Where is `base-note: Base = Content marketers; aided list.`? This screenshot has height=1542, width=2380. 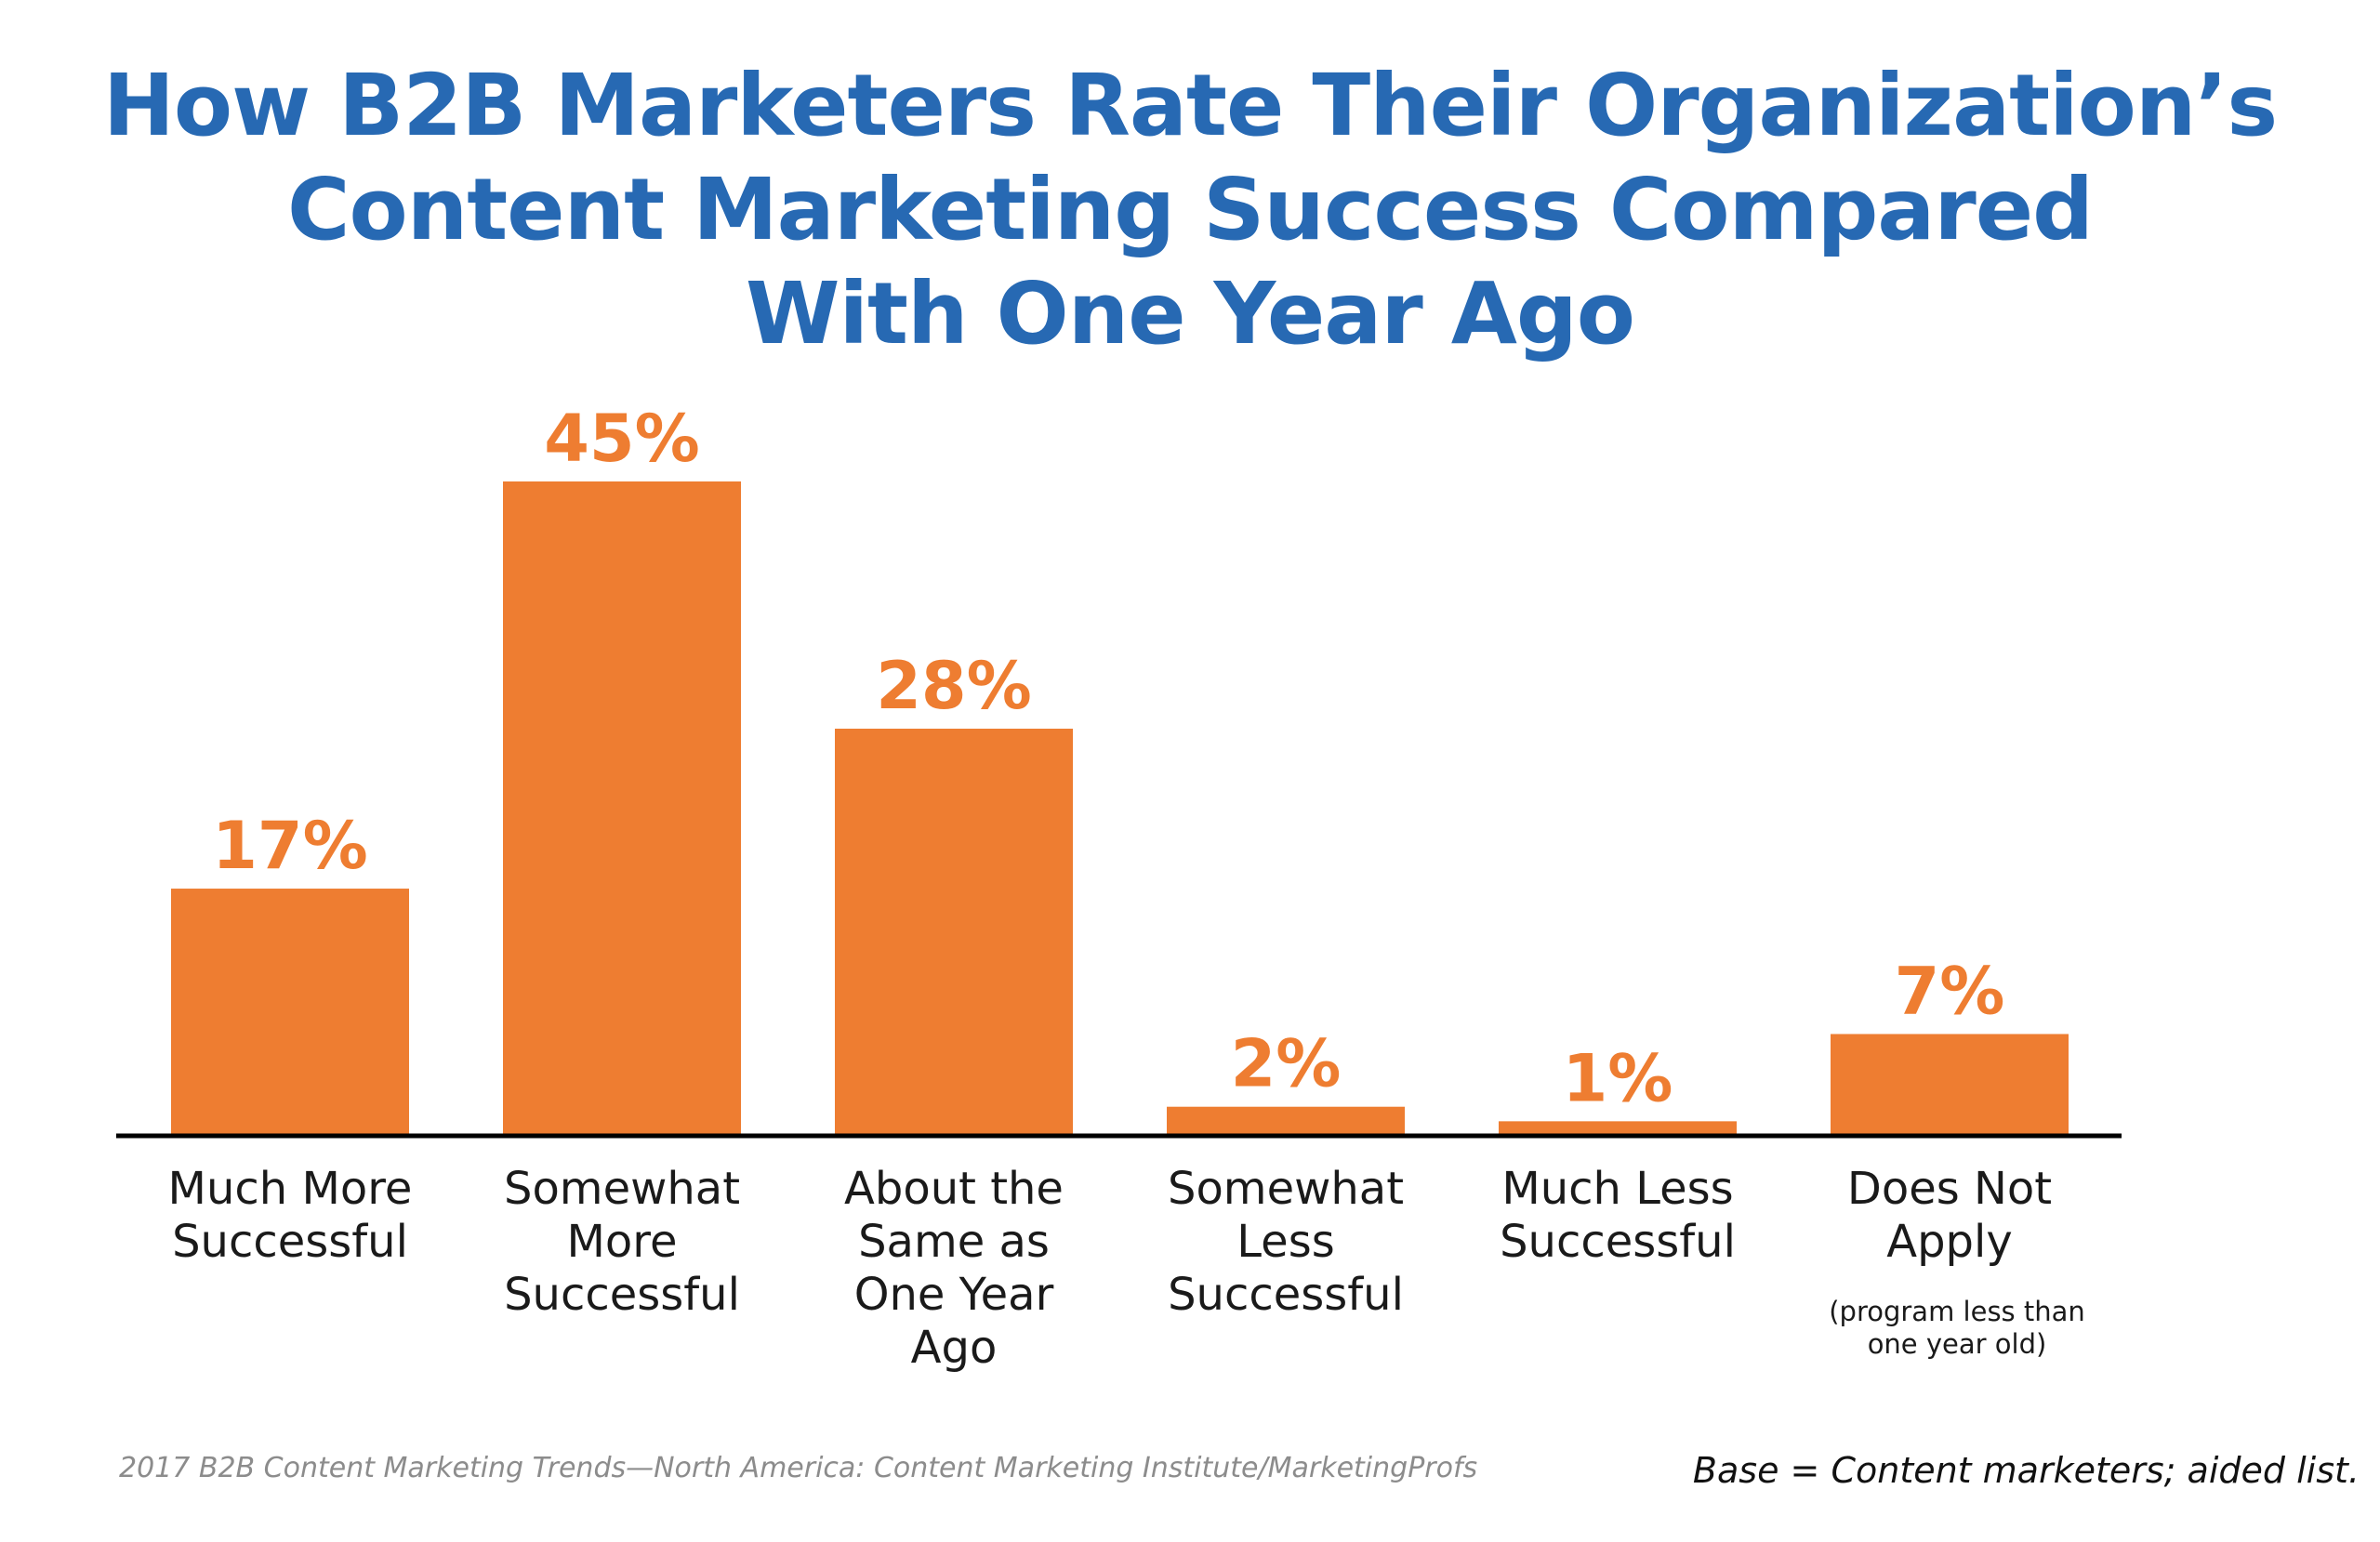 base-note: Base = Content marketers; aided list. is located at coordinates (2026, 1470).